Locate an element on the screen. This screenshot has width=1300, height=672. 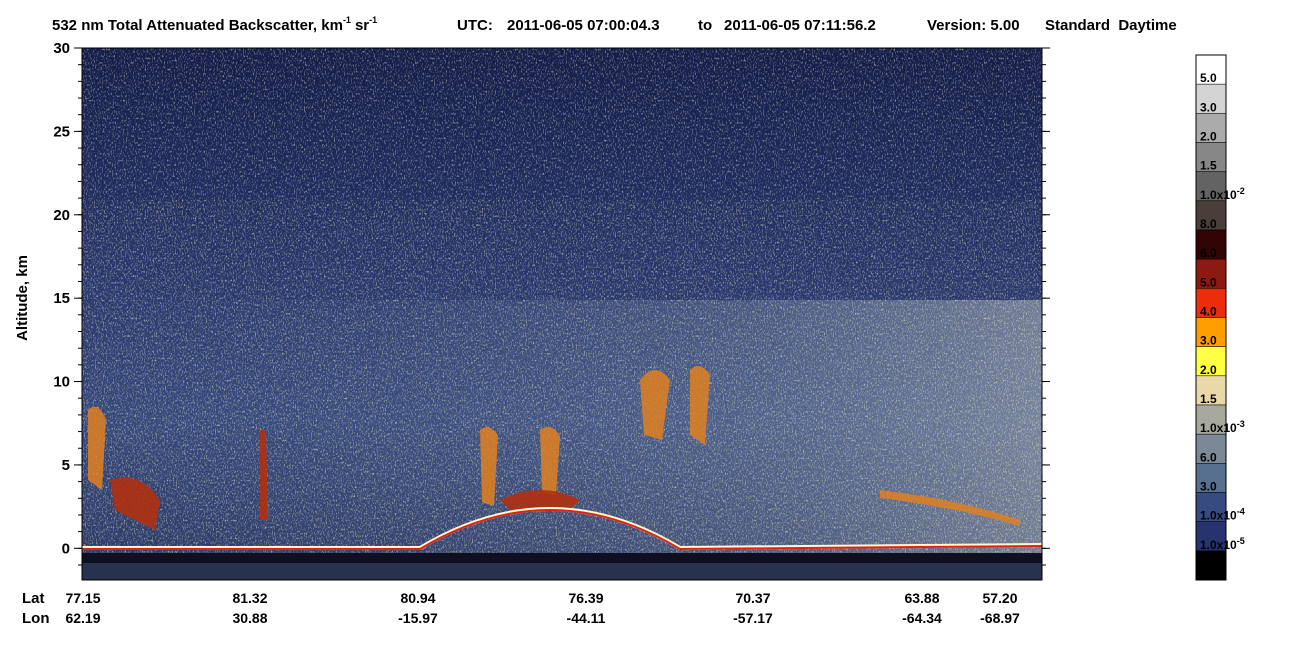
colorbar-label-exp: -2 is located at coordinates (1241, 191).